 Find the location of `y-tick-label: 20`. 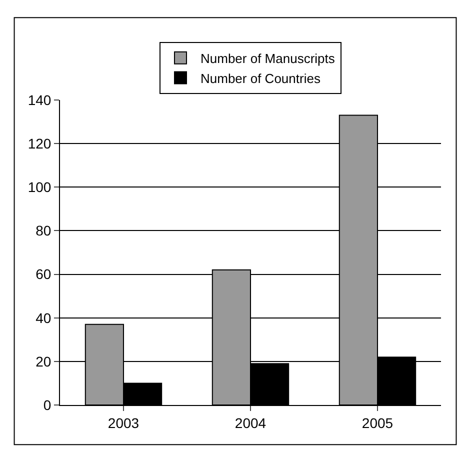

y-tick-label: 20 is located at coordinates (44, 361).